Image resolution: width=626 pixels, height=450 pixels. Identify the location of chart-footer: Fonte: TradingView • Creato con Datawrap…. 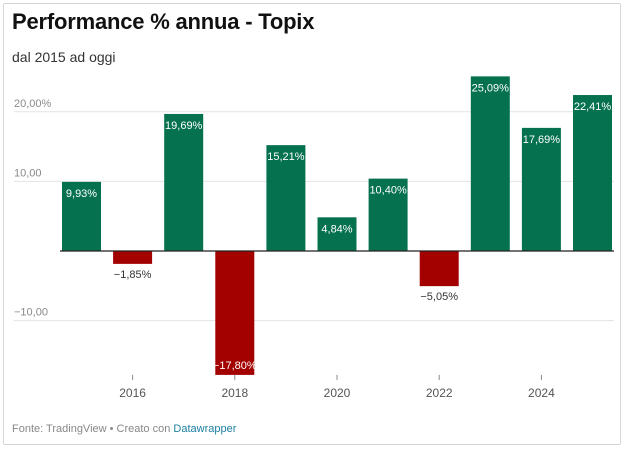
(124, 429).